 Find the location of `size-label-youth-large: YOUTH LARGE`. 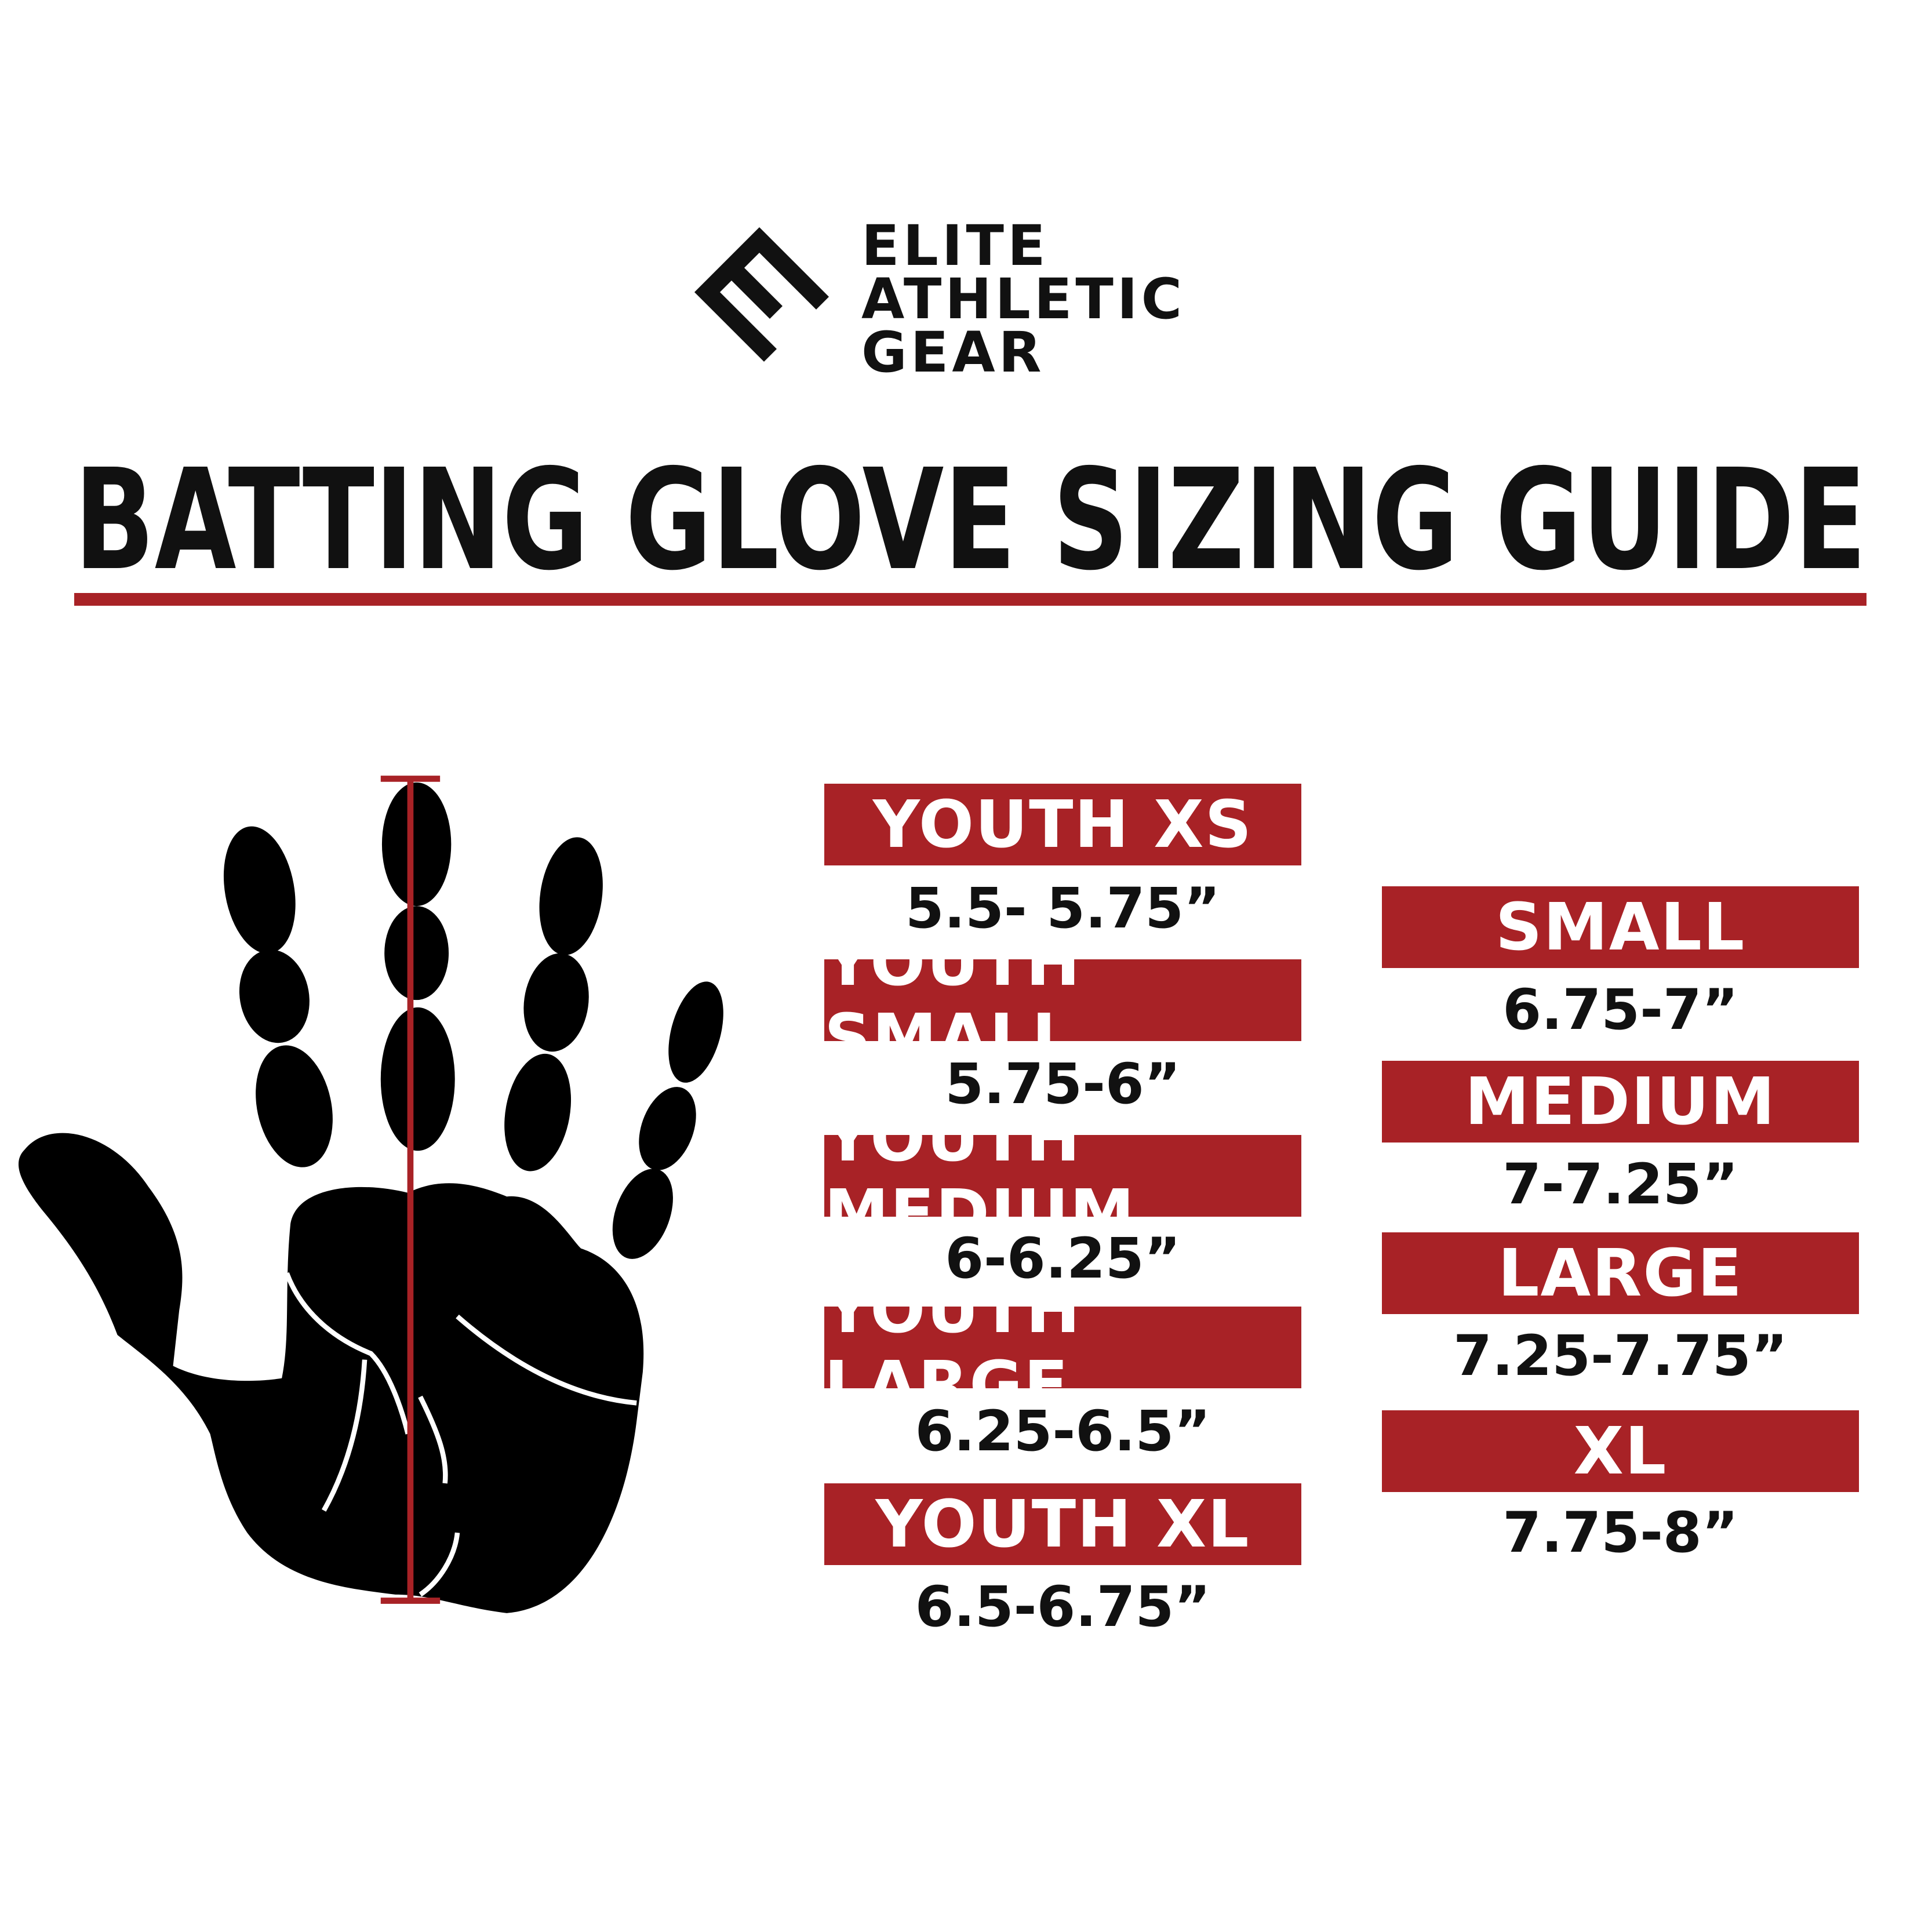

size-label-youth-large: YOUTH LARGE is located at coordinates (1062, 1347).